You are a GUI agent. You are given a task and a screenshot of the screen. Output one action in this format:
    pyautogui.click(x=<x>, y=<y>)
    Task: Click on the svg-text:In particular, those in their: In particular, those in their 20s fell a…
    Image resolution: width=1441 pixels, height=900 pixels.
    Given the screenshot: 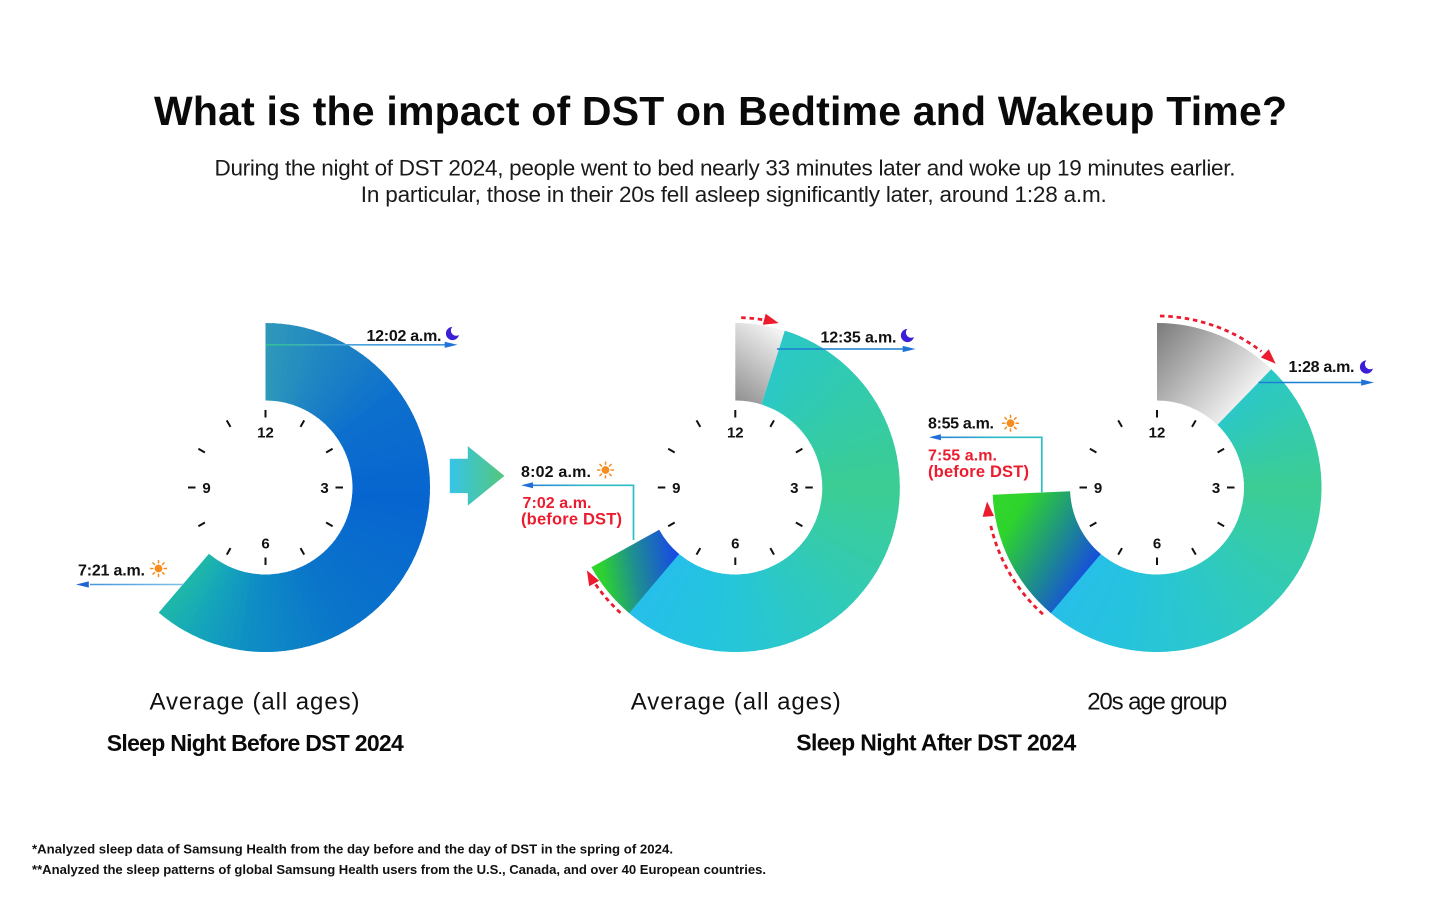 What is the action you would take?
    pyautogui.click(x=734, y=194)
    